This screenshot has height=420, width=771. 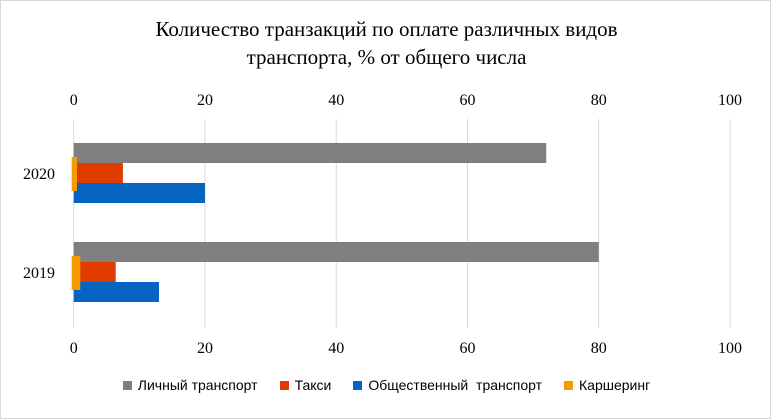 I want to click on legend-item: Личный транспорт, so click(x=190, y=385).